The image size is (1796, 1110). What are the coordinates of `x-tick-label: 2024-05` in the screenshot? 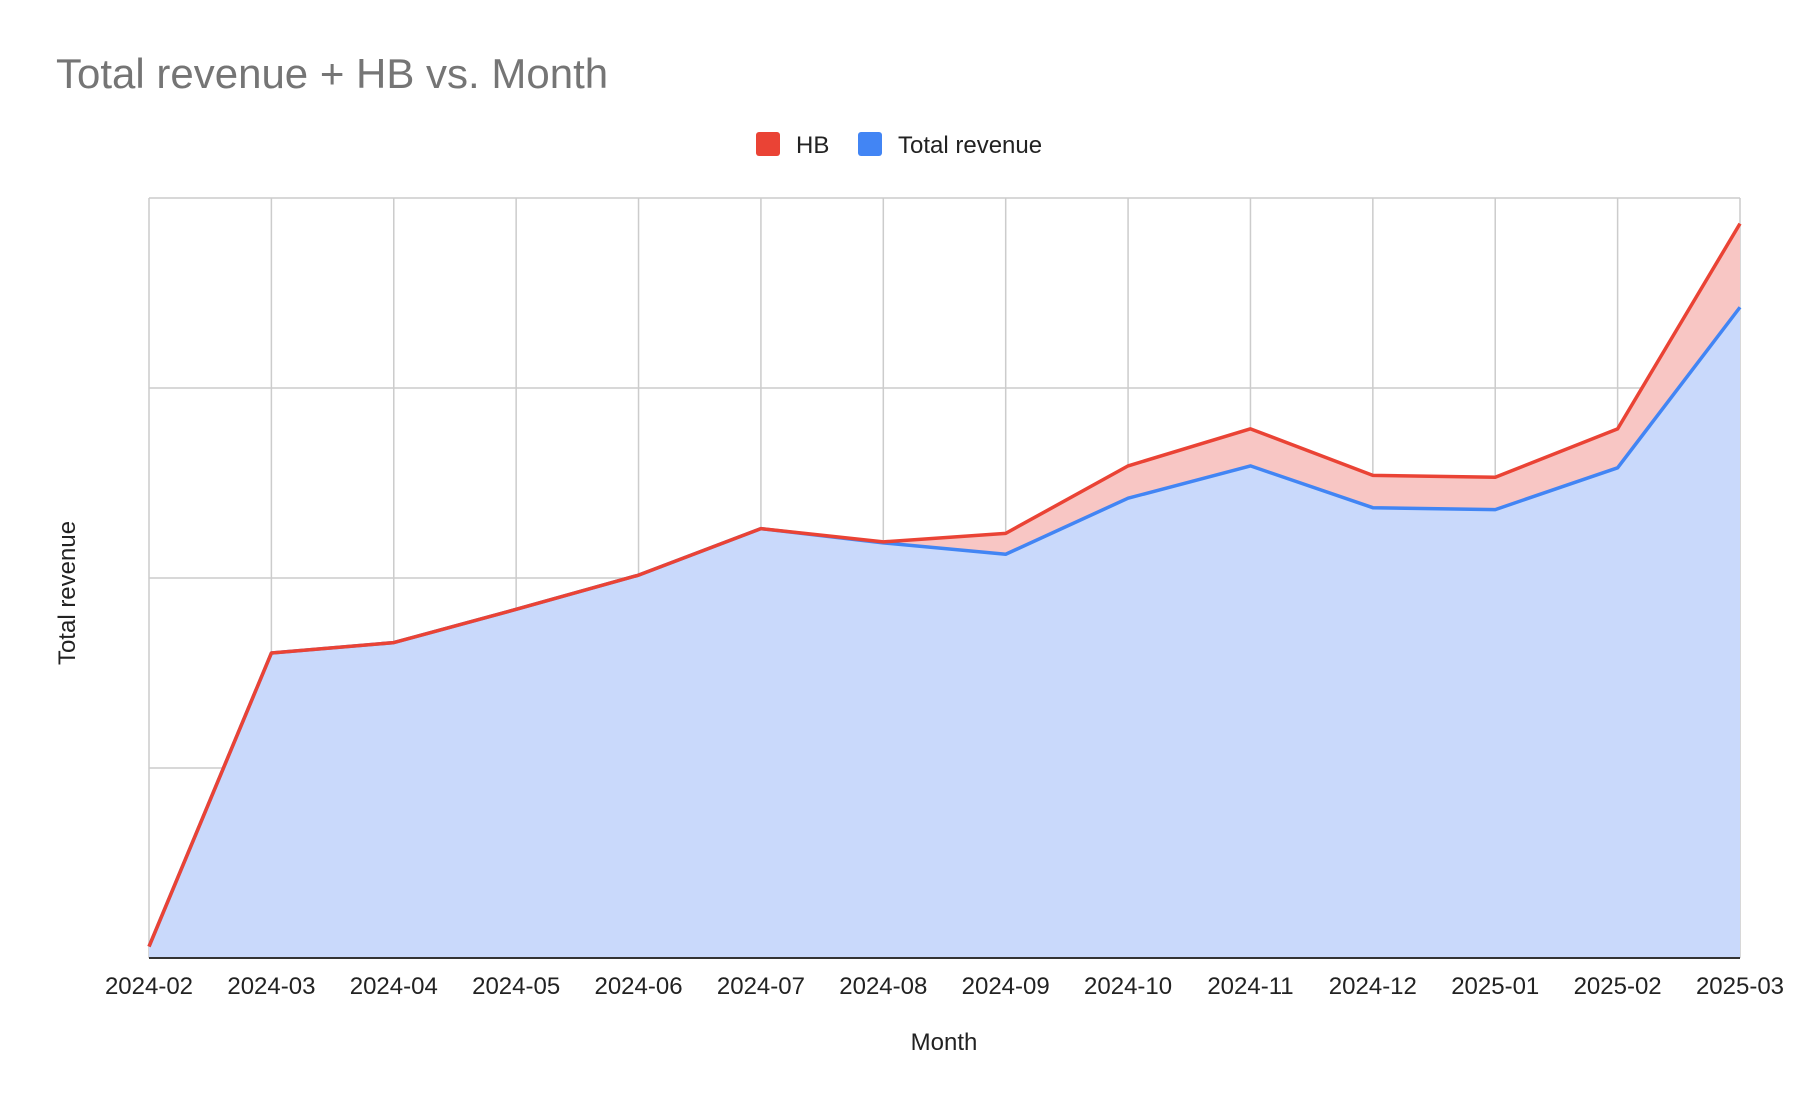 It's located at (516, 986).